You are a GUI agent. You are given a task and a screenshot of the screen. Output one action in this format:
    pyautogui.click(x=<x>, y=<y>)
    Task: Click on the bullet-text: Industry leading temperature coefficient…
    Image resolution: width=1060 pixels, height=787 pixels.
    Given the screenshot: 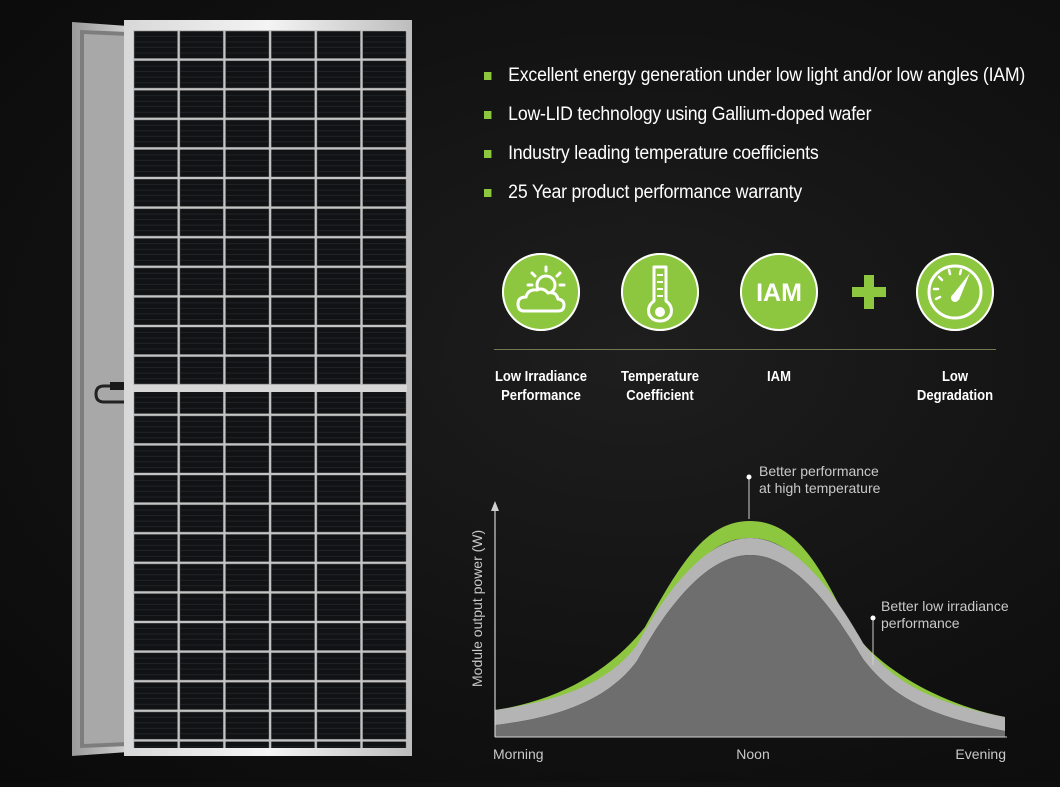 What is the action you would take?
    pyautogui.click(x=663, y=153)
    